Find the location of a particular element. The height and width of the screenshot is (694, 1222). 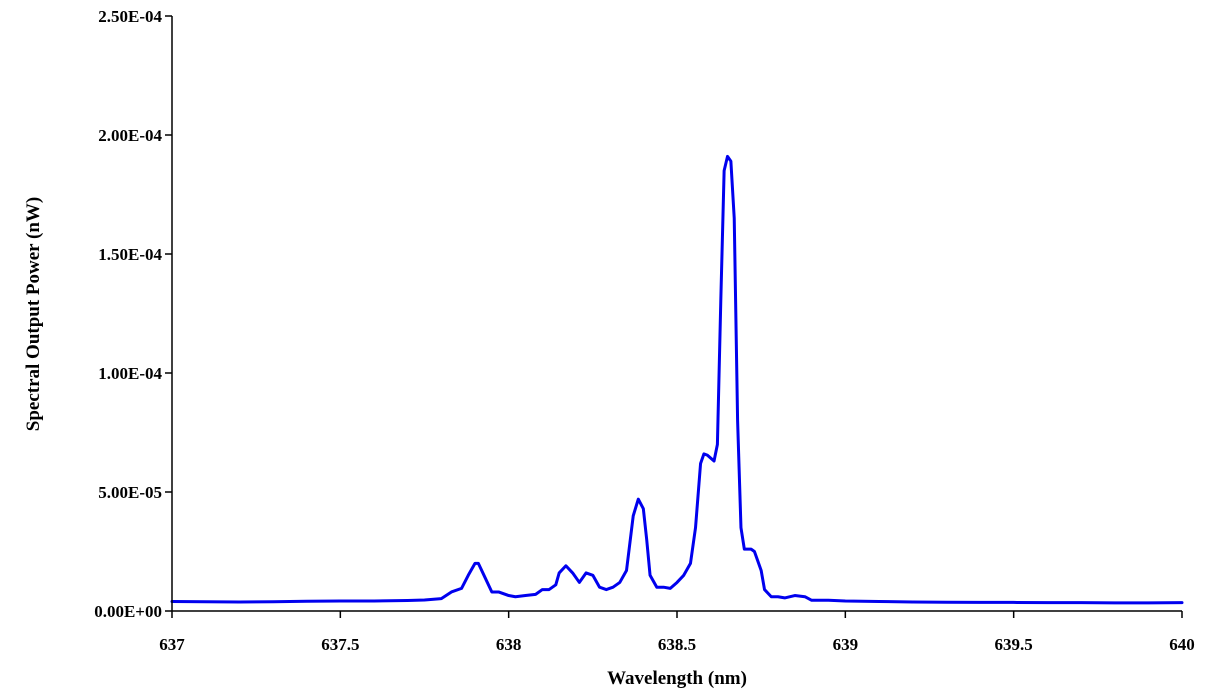

y-tick-label: 5.00E-05 is located at coordinates (130, 492).